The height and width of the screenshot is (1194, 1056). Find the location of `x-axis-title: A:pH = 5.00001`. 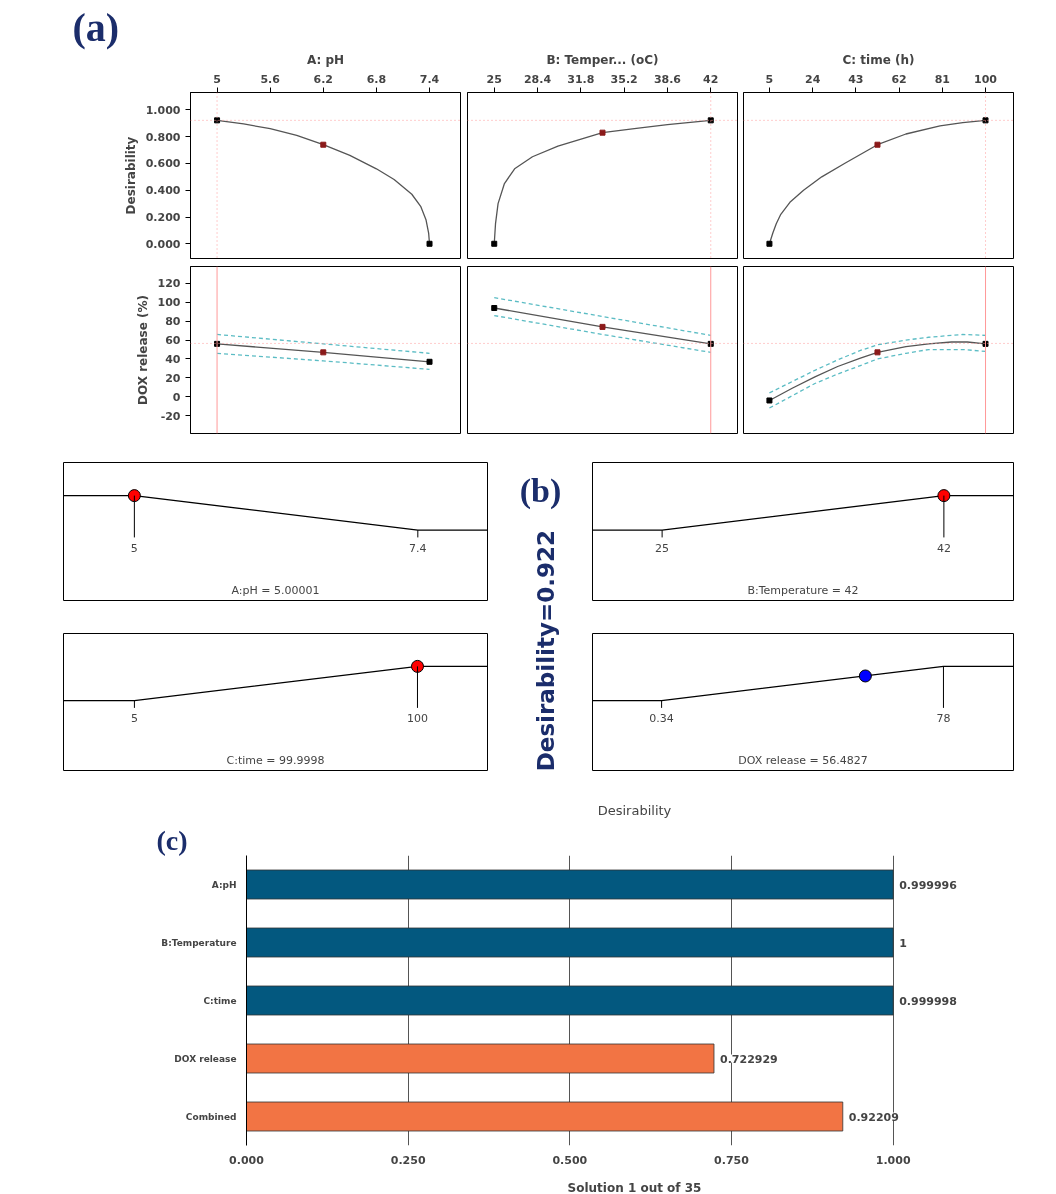

x-axis-title: A:pH = 5.00001 is located at coordinates (275, 591).